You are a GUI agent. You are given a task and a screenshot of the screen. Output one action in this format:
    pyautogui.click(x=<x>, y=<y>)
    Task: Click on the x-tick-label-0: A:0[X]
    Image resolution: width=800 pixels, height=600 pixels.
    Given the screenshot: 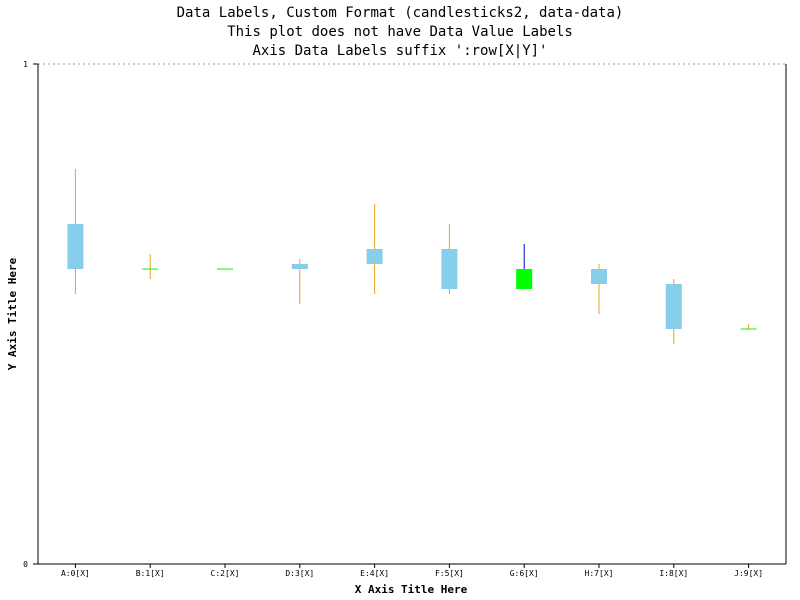 What is the action you would take?
    pyautogui.click(x=75, y=573)
    